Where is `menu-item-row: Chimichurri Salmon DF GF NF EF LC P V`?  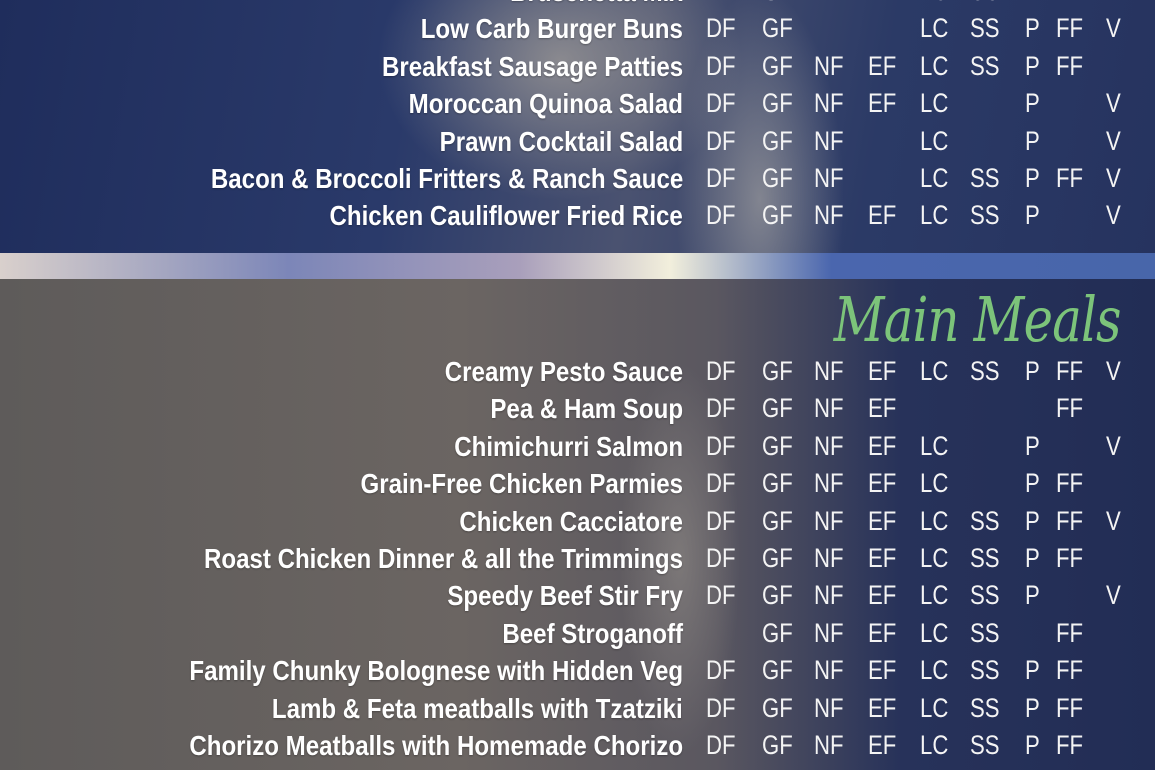
menu-item-row: Chimichurri Salmon DF GF NF EF LC P V is located at coordinates (577, 446).